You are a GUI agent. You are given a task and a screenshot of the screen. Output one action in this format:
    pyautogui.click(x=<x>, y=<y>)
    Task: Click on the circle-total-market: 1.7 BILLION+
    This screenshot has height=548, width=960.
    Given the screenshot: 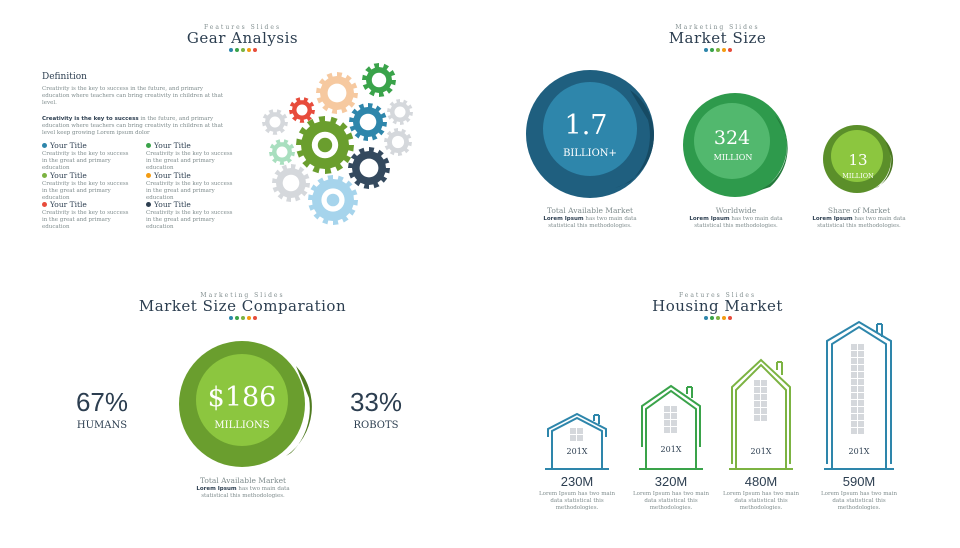 What is the action you would take?
    pyautogui.click(x=590, y=134)
    